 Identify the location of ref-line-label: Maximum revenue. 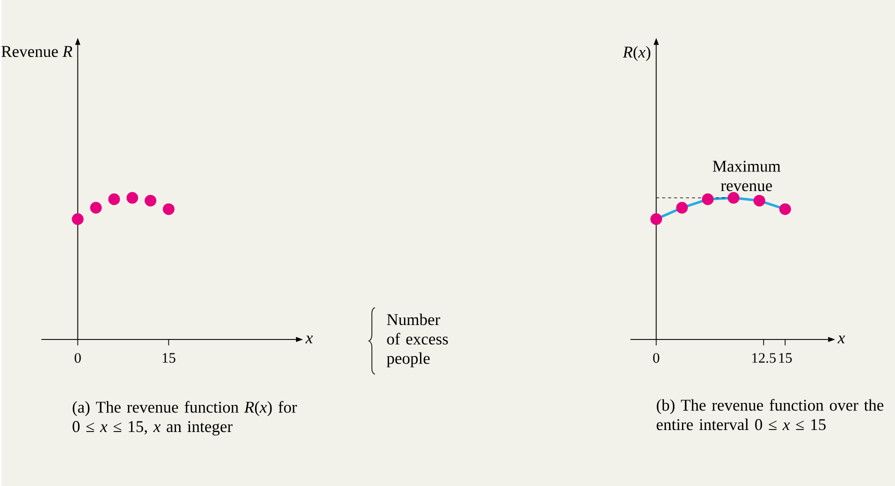
(746, 176).